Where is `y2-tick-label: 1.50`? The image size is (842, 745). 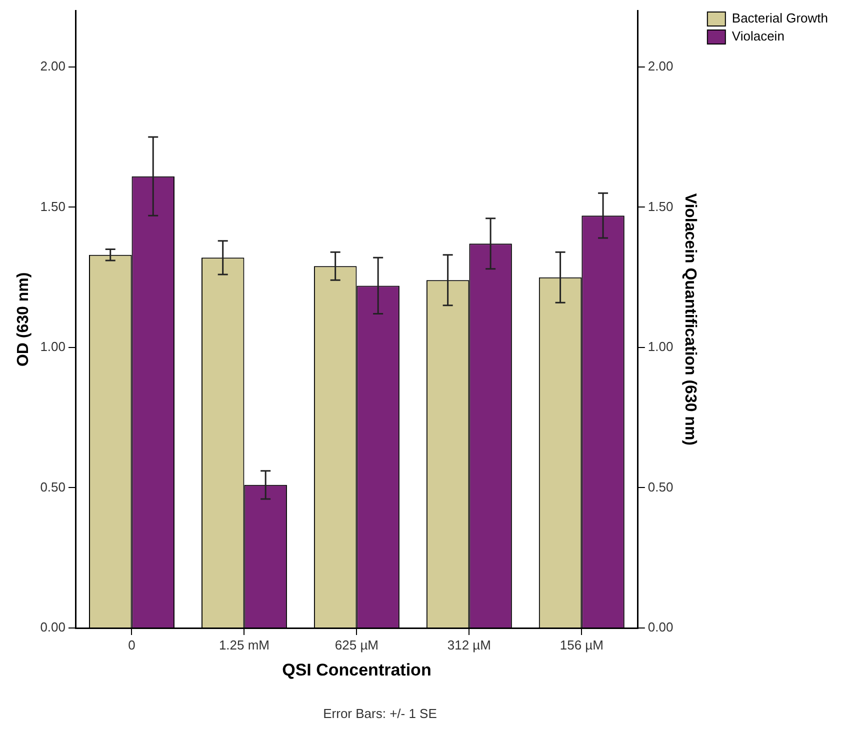 y2-tick-label: 1.50 is located at coordinates (661, 206).